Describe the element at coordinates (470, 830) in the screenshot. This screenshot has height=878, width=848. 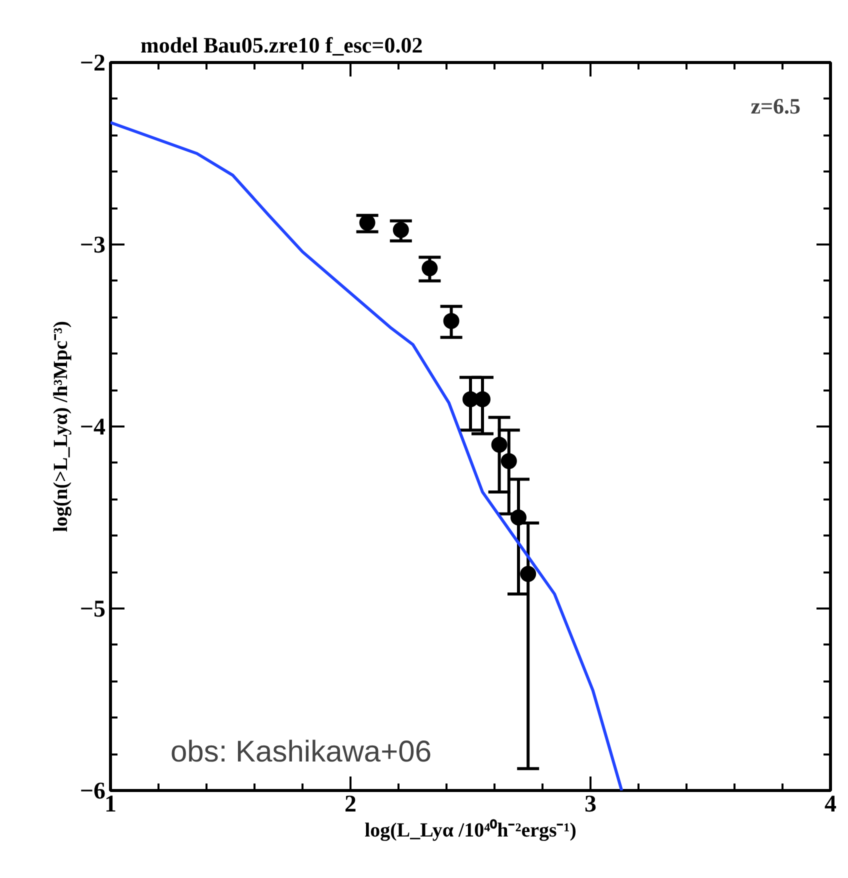
I see `x-axis-title: log(L_Lyα /10⁴⁰h⁻²ergs⁻¹)` at that location.